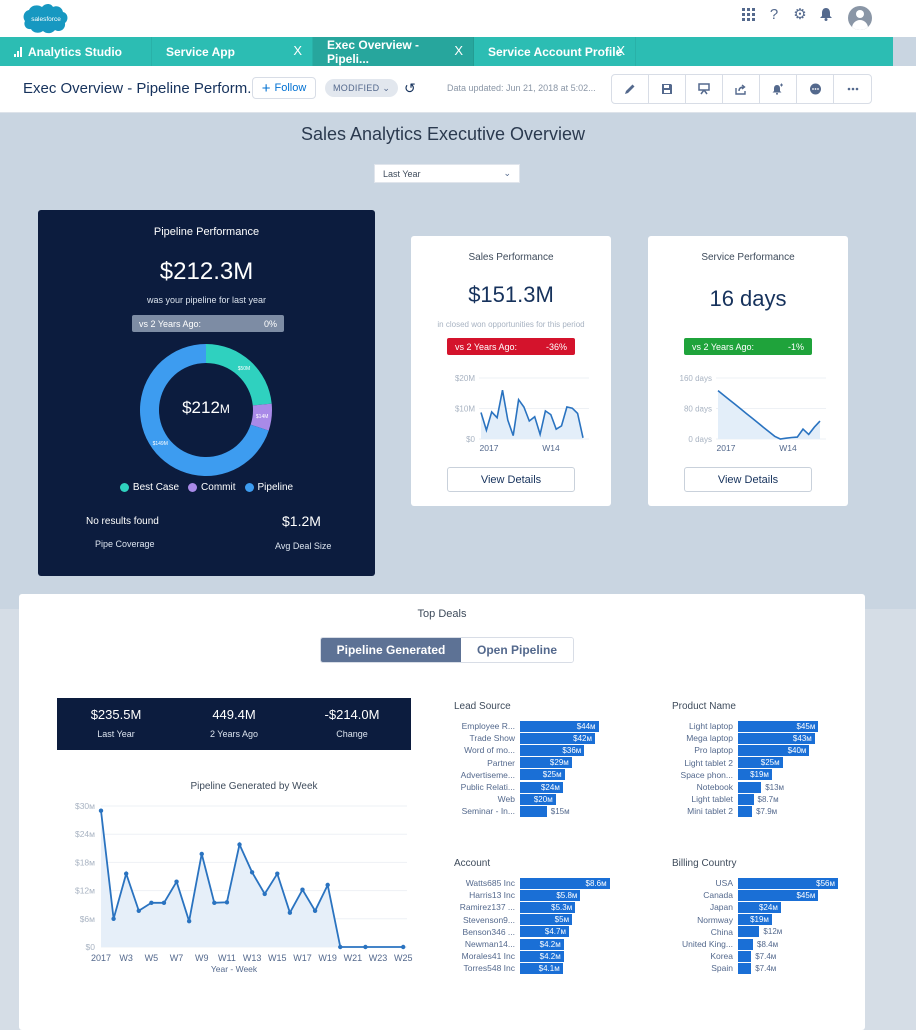 The image size is (916, 1030). Describe the element at coordinates (232, 51) in the screenshot. I see `tab-service-app: Service App X` at that location.